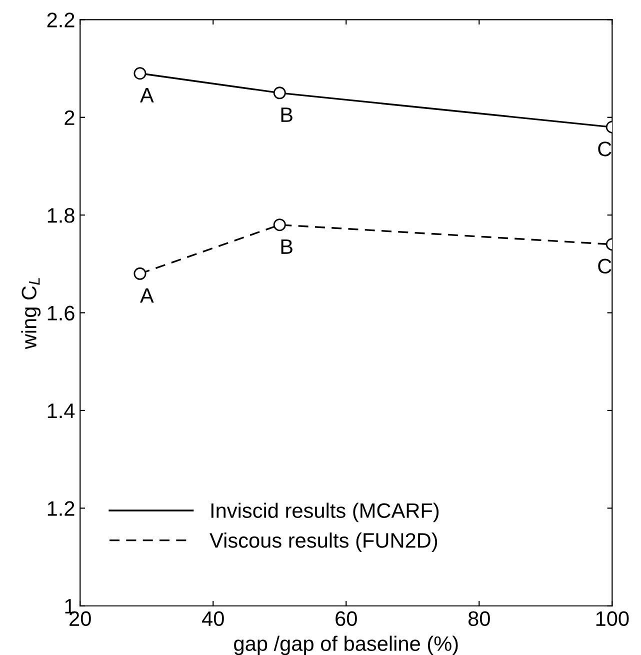 The height and width of the screenshot is (655, 641). What do you see at coordinates (324, 542) in the screenshot?
I see `legend-label: Viscous results (FUN2D)` at bounding box center [324, 542].